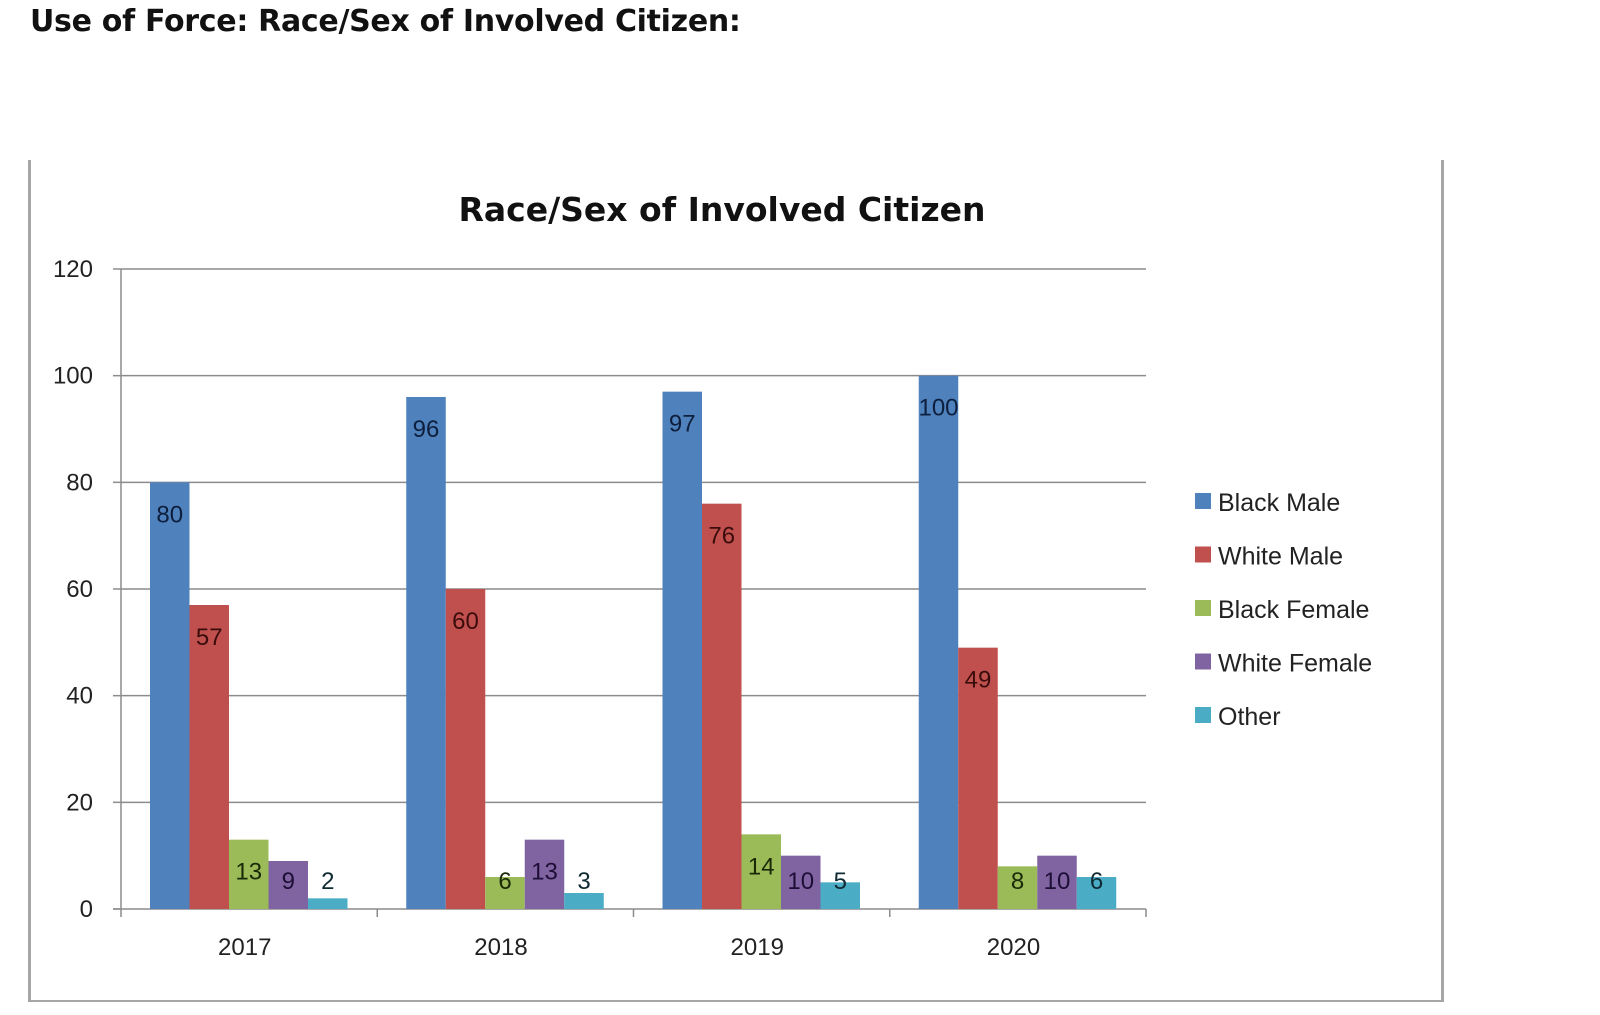 The height and width of the screenshot is (1015, 1600). What do you see at coordinates (170, 695) in the screenshot?
I see `bar-black-male-2017` at bounding box center [170, 695].